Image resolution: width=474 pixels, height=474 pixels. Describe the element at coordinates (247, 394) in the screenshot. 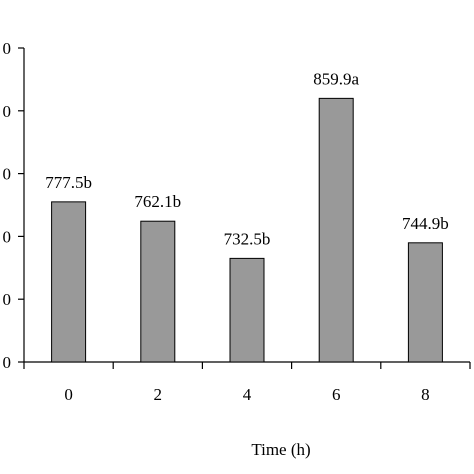

I see `x-tick-label: 4` at that location.